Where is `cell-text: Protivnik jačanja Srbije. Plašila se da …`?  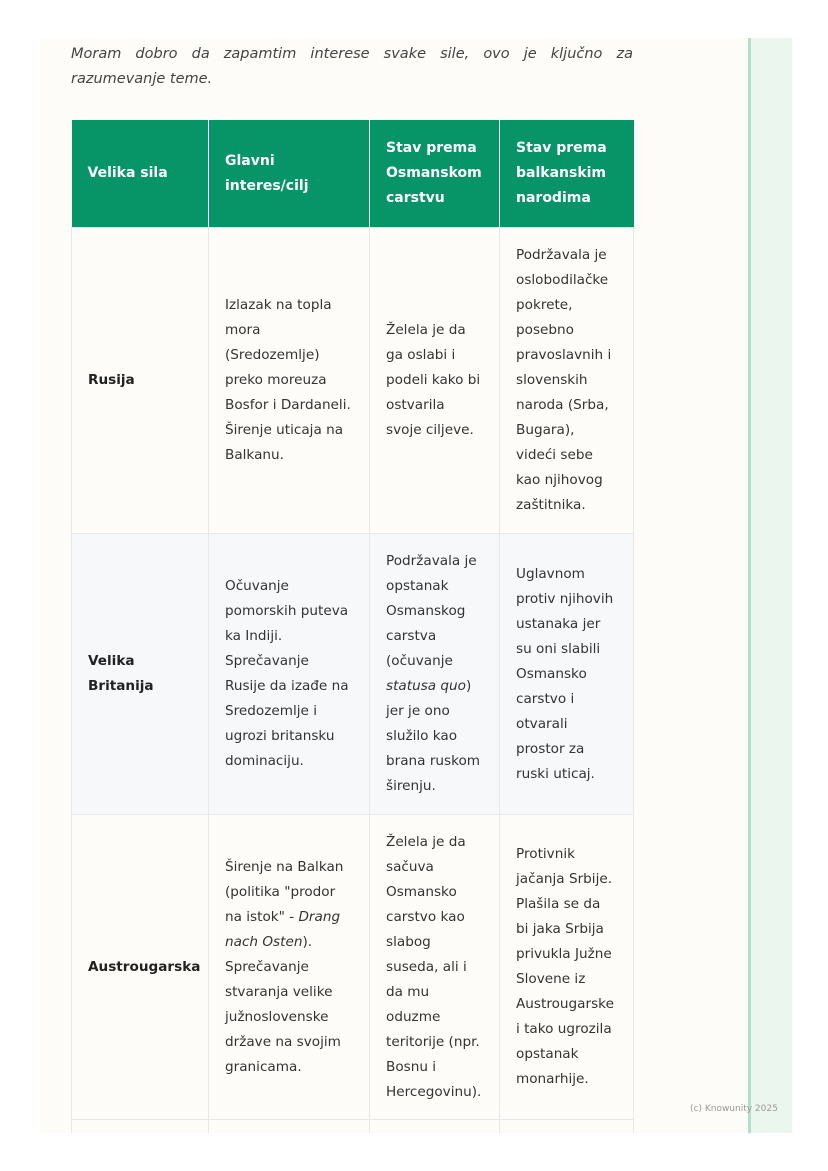 cell-text: Protivnik jačanja Srbije. Plašila se da … is located at coordinates (565, 966).